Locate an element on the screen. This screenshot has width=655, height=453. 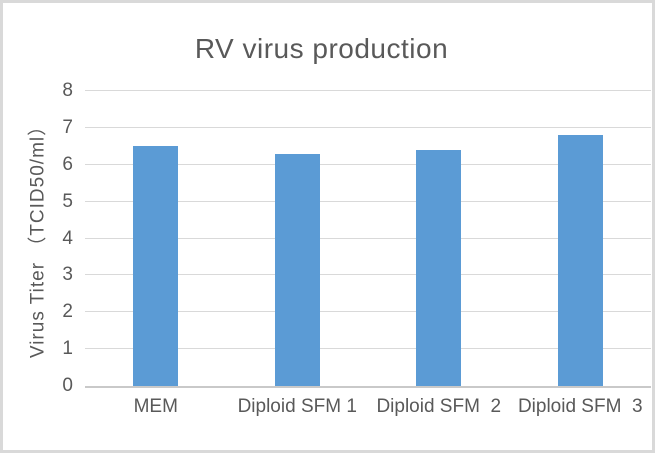
x-axis-label: MEM is located at coordinates (155, 406).